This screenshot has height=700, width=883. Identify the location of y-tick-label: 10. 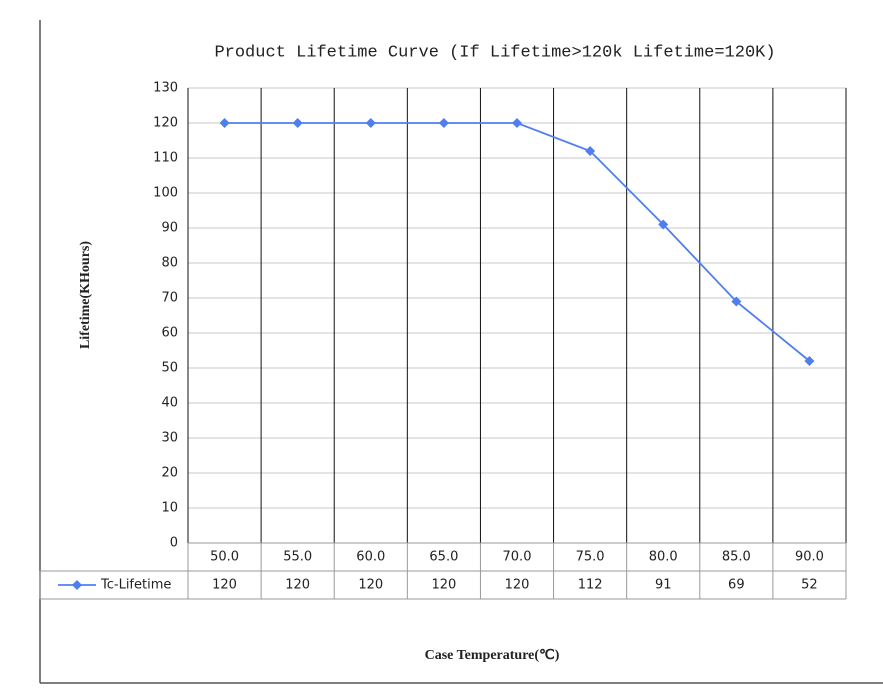
(169, 508).